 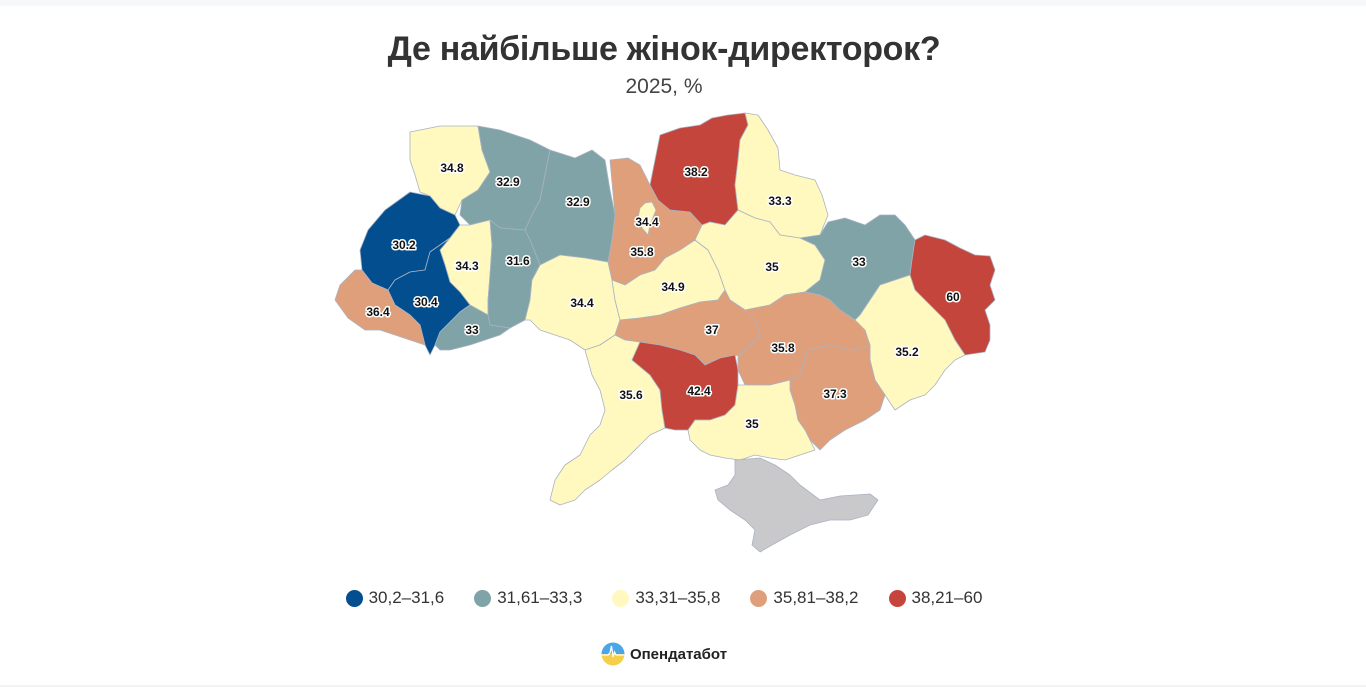 I want to click on value-label-kherson: 35, so click(x=752, y=424).